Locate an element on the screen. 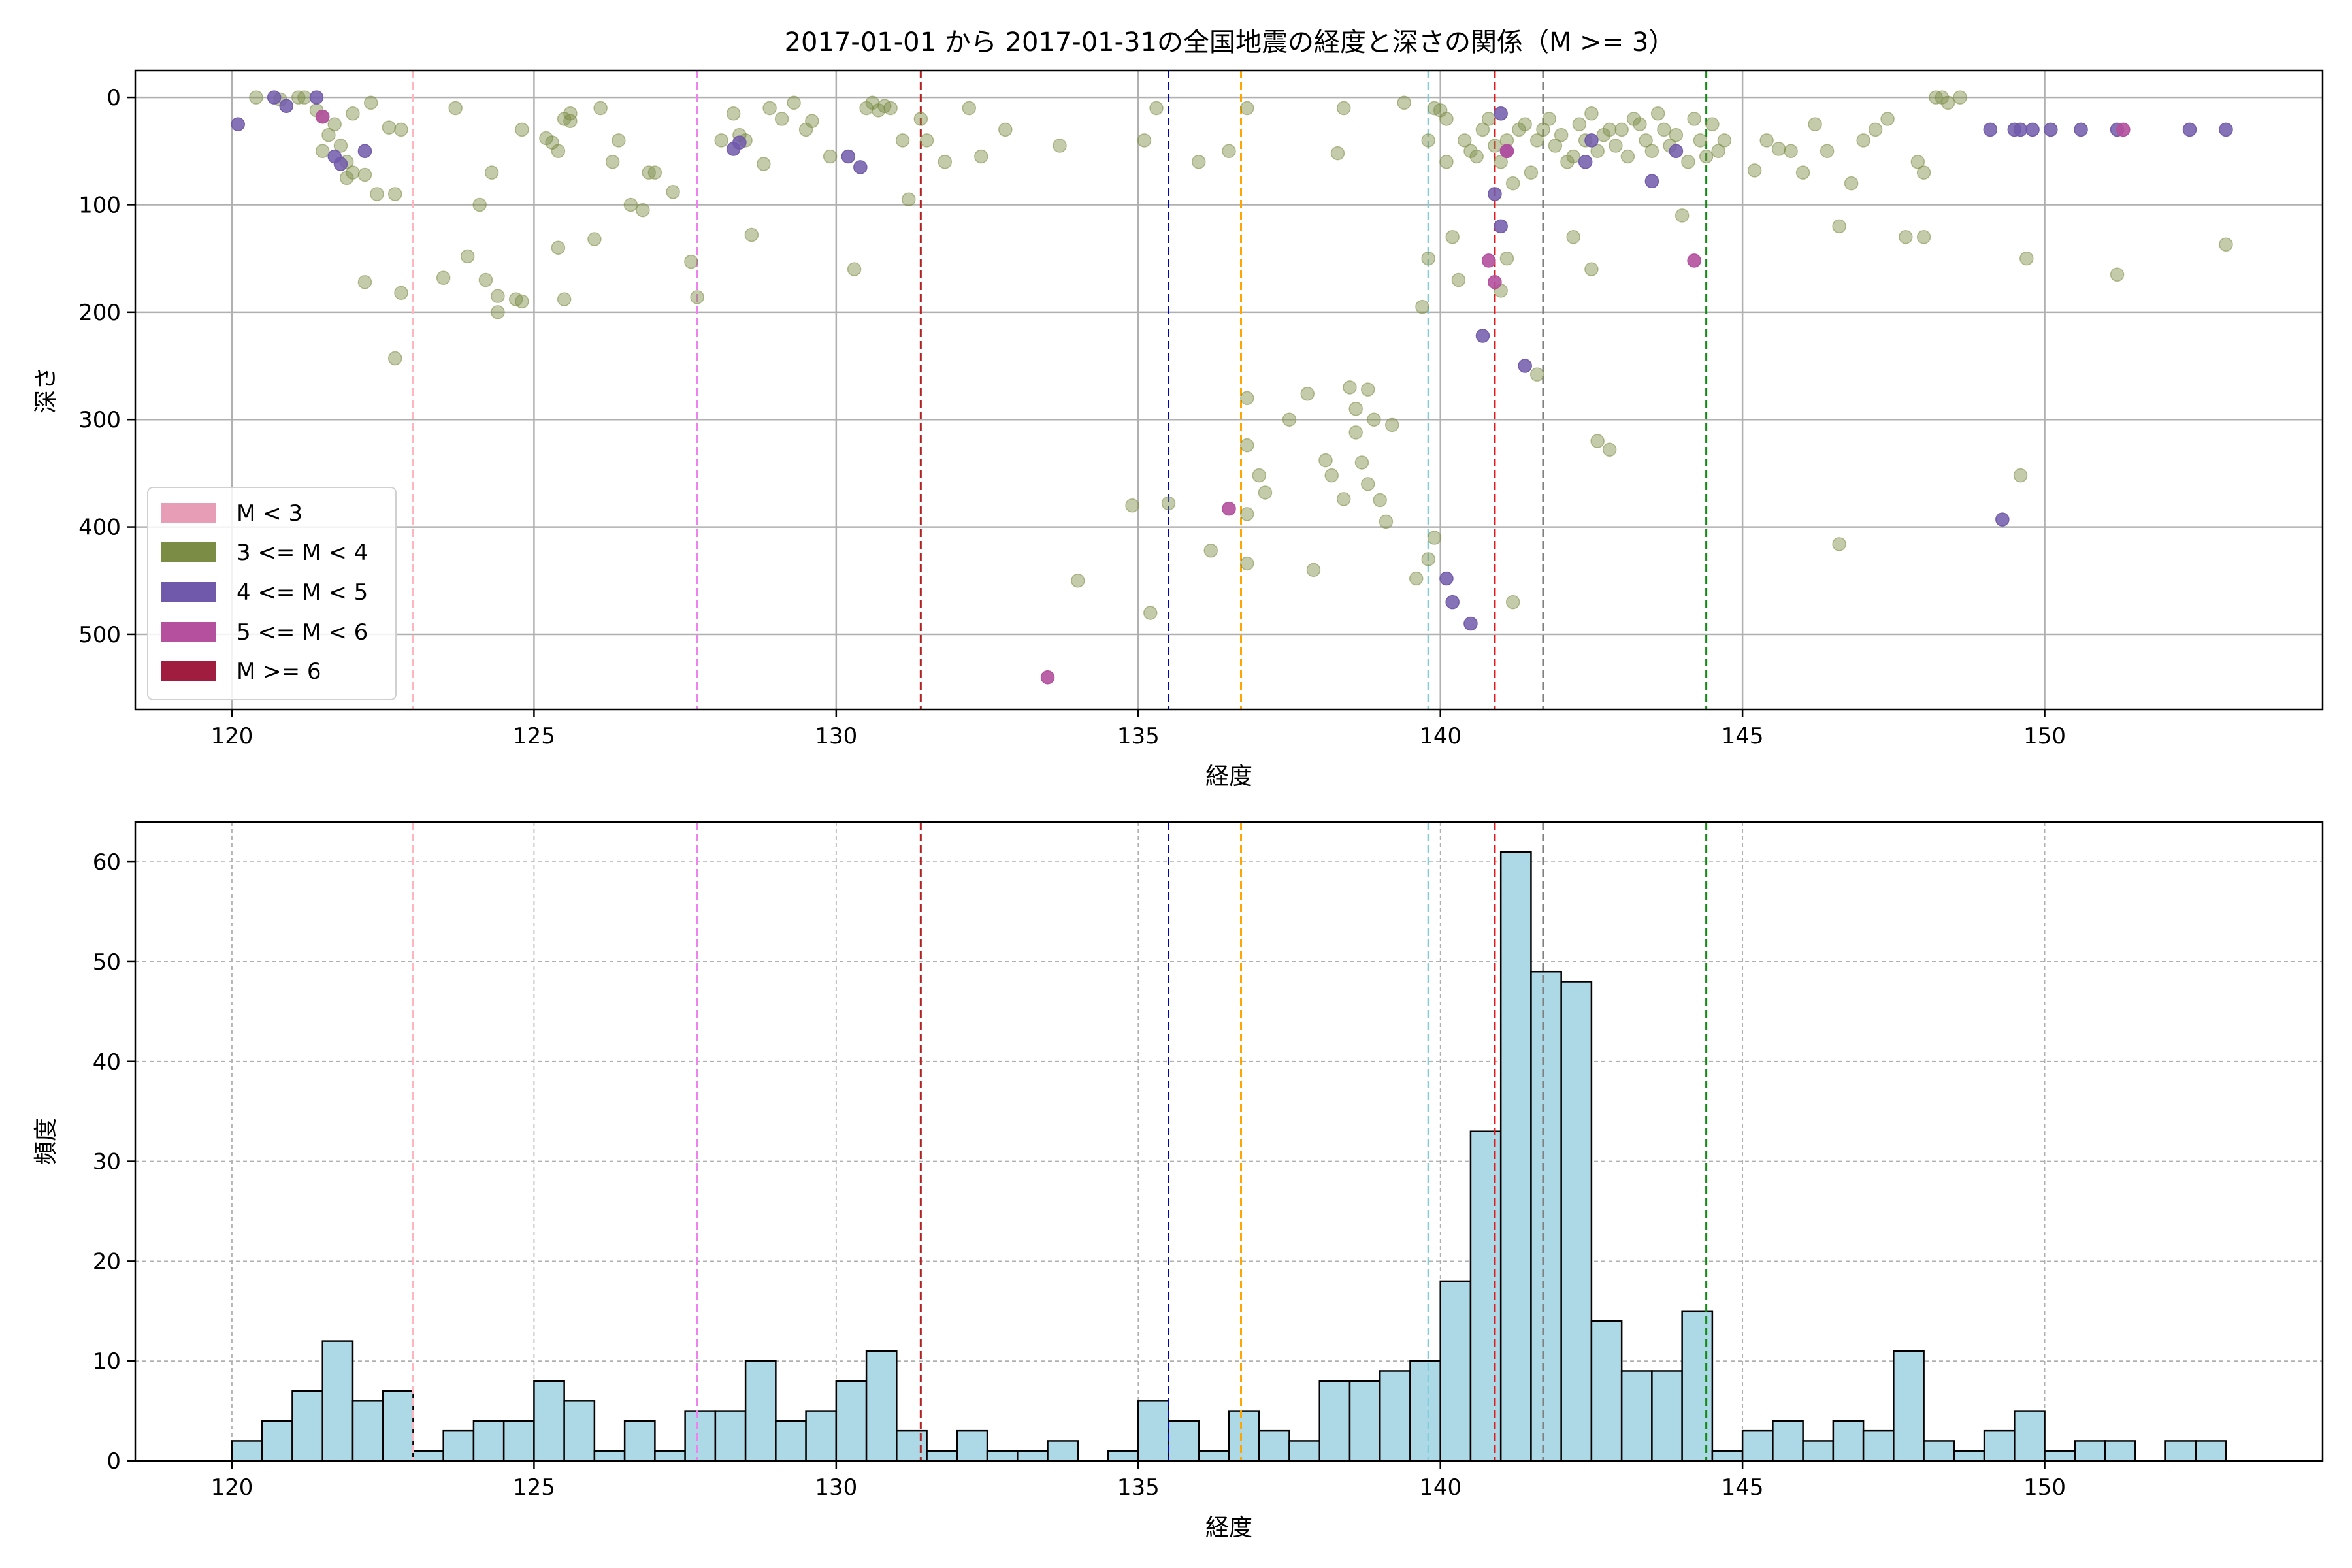  y-tick-label: 60 is located at coordinates (107, 862).